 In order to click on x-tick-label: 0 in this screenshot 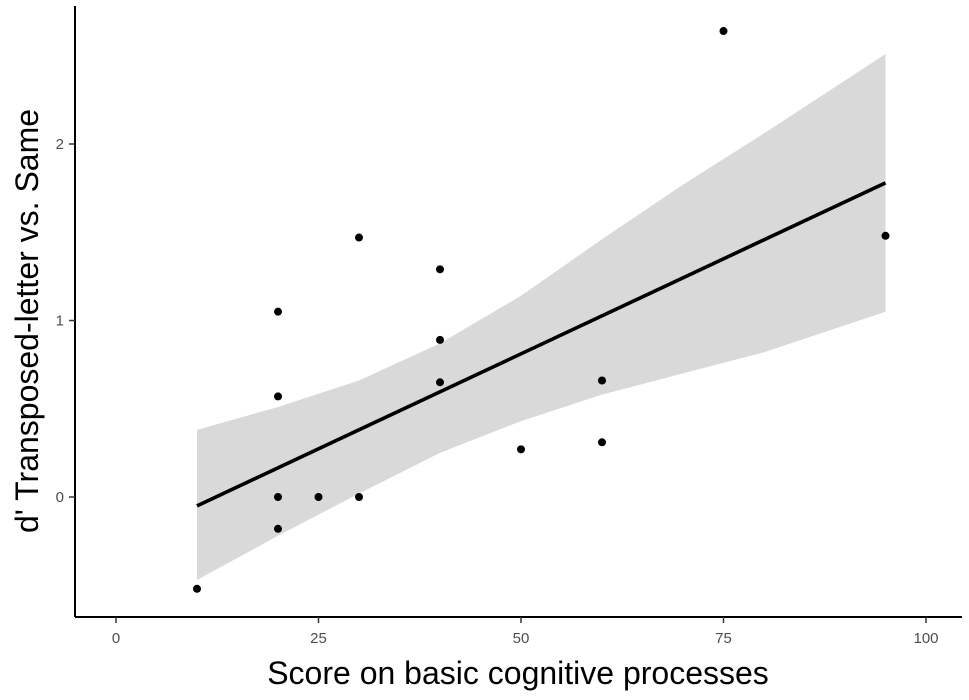, I will do `click(116, 638)`.